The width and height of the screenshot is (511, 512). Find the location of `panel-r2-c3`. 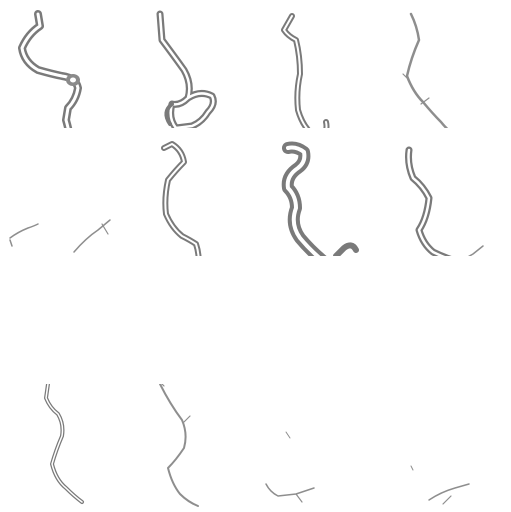

panel-r2-c3 is located at coordinates (320, 192).